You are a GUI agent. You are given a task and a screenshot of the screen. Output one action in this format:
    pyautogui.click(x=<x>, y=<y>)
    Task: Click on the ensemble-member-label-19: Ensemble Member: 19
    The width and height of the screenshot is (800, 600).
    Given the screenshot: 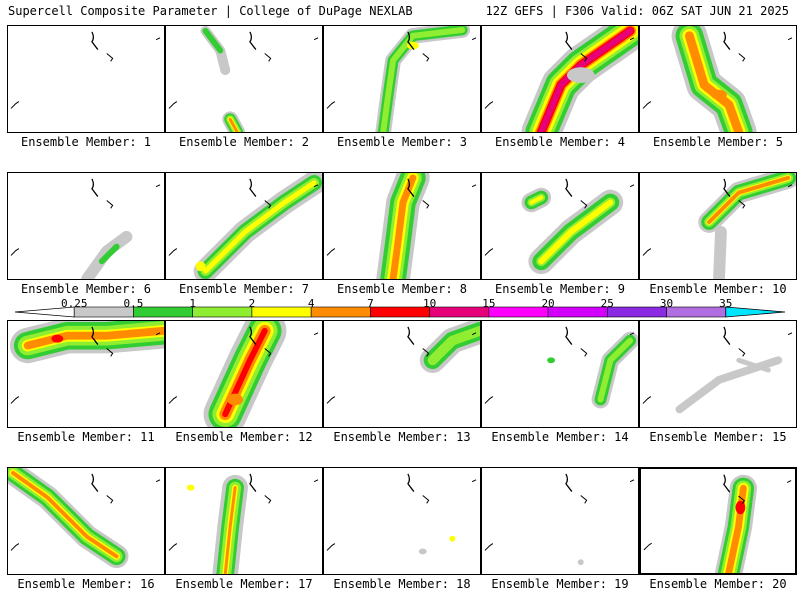 What is the action you would take?
    pyautogui.click(x=560, y=584)
    